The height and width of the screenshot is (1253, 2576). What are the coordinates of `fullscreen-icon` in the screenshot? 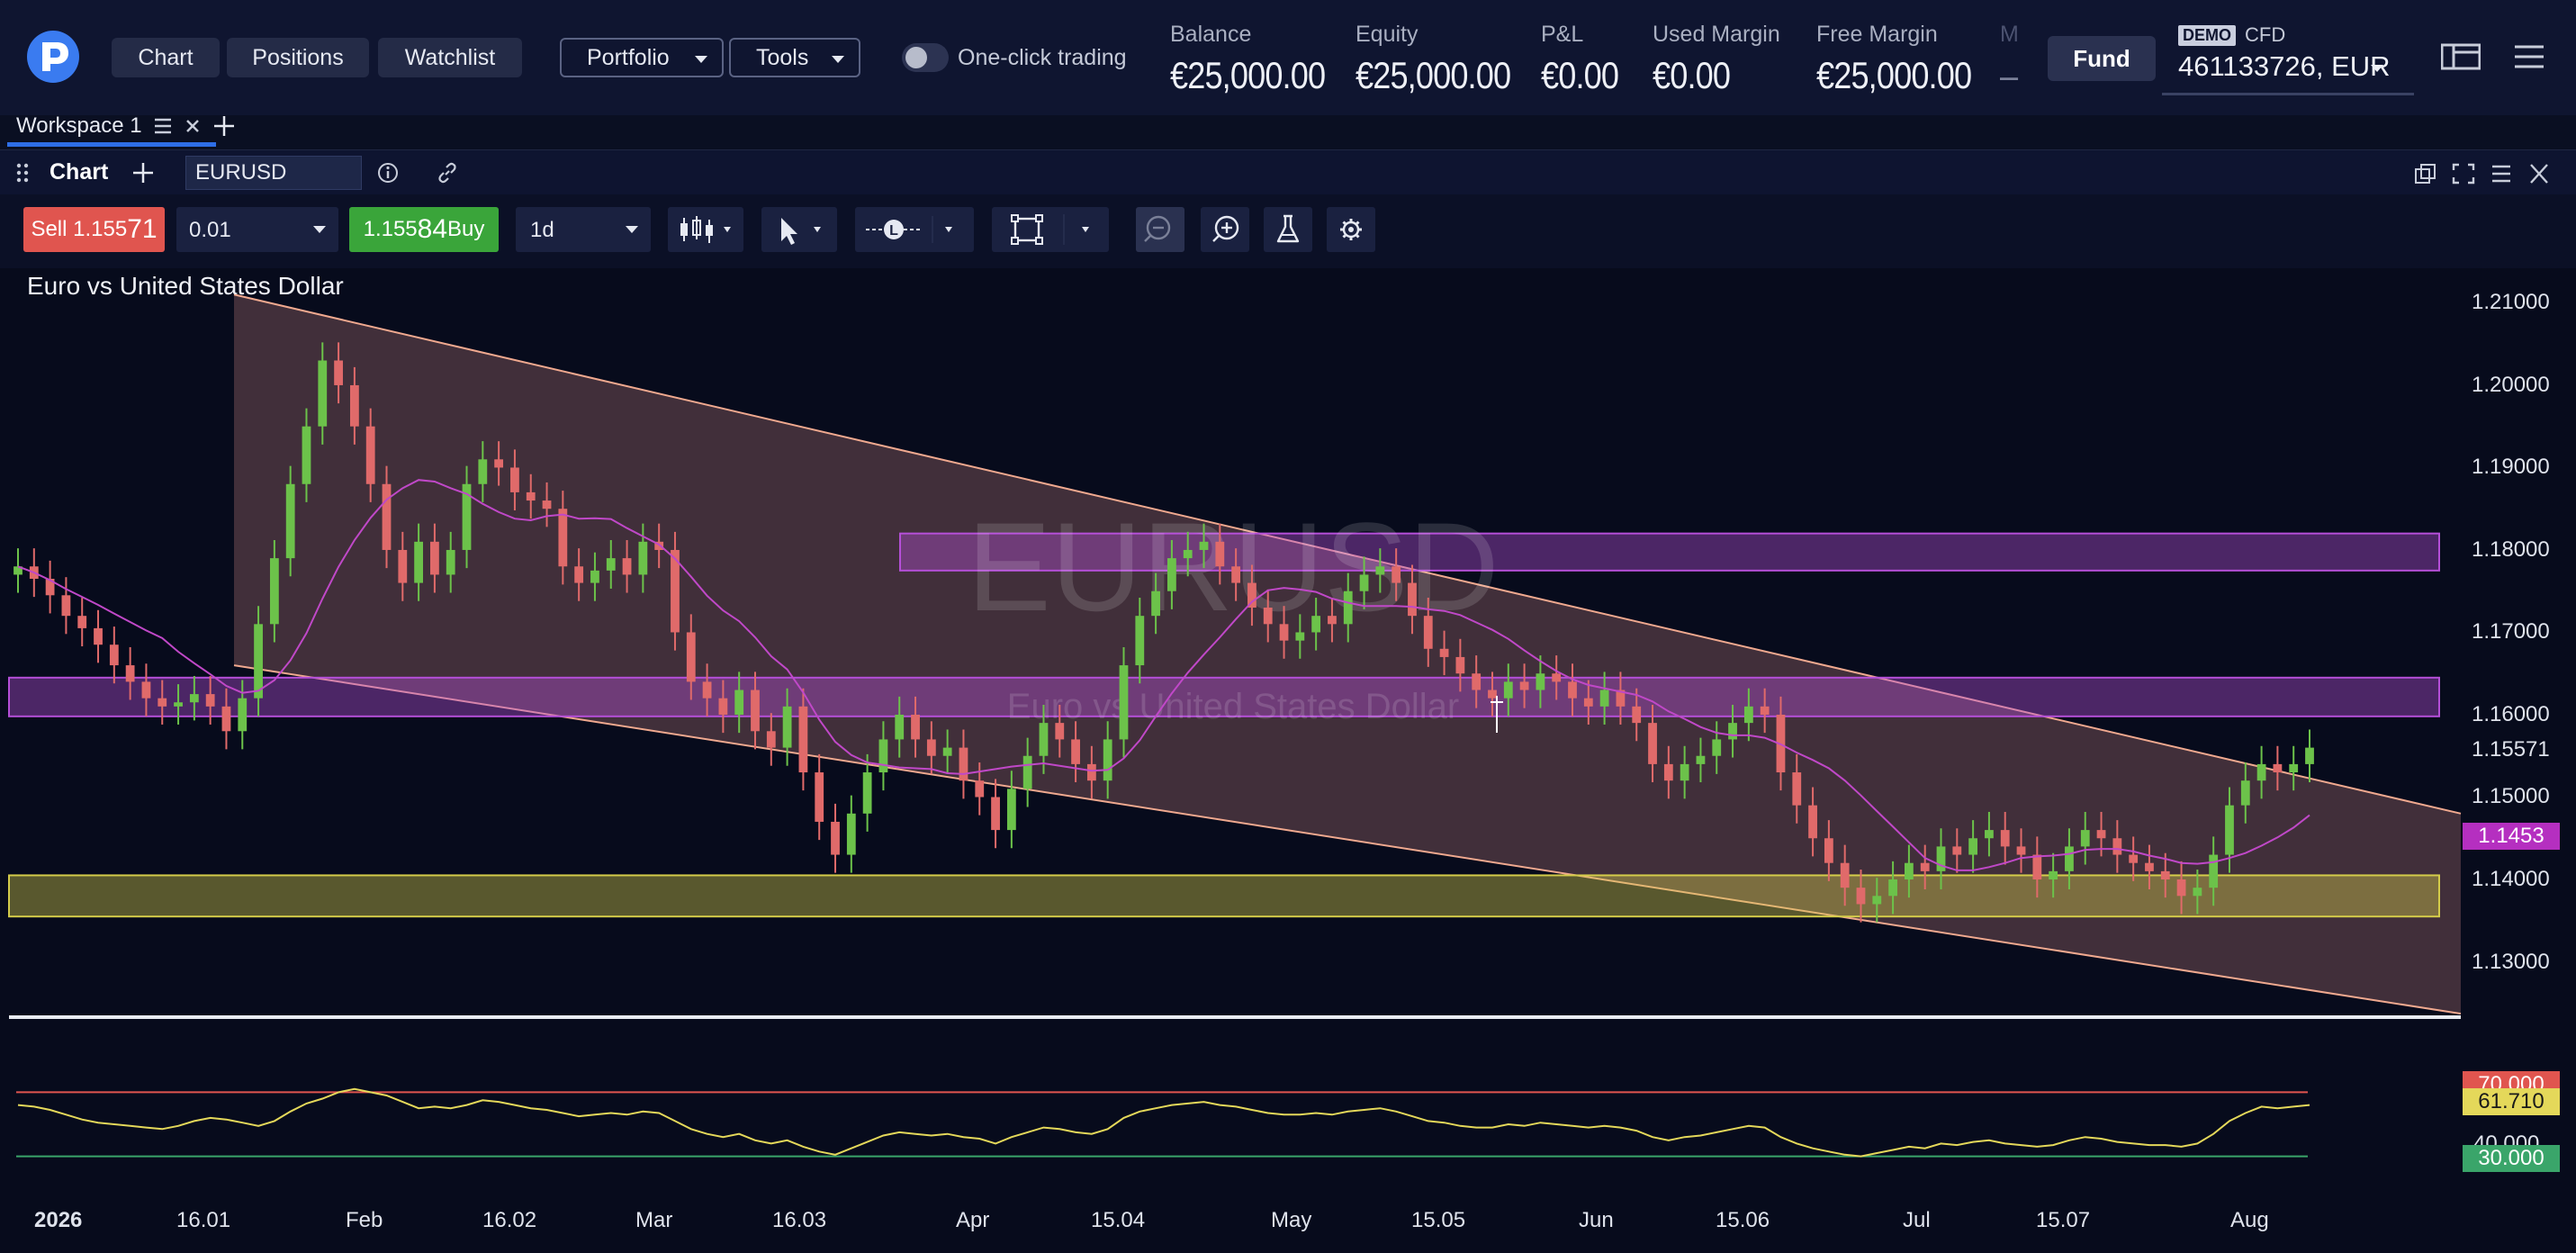 It's located at (2463, 174).